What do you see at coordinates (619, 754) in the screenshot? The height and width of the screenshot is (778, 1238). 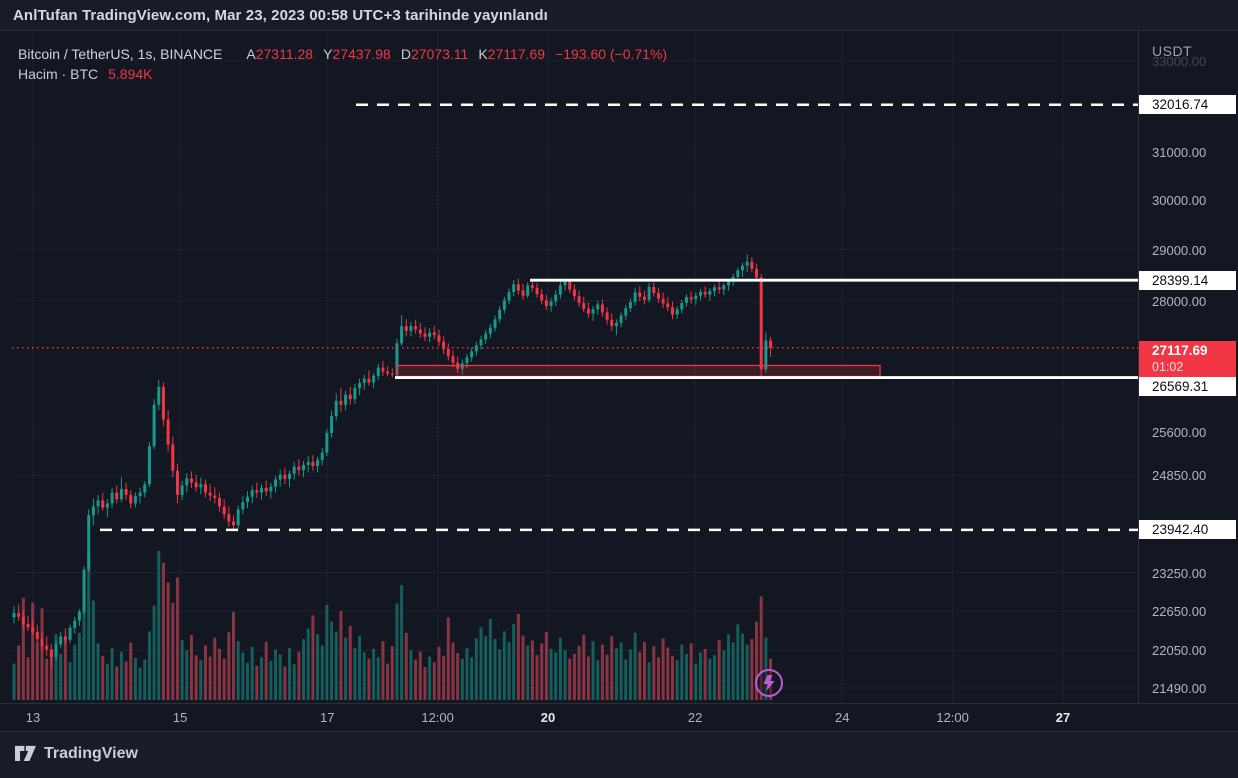 I see `footer-bar: TradingView` at bounding box center [619, 754].